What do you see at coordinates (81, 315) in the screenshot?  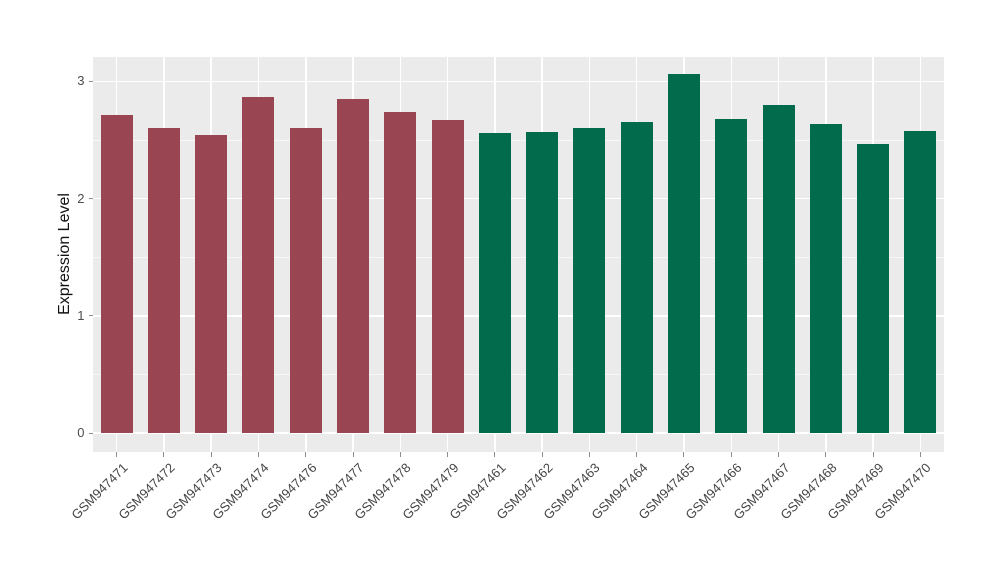 I see `y-tick-label: 1` at bounding box center [81, 315].